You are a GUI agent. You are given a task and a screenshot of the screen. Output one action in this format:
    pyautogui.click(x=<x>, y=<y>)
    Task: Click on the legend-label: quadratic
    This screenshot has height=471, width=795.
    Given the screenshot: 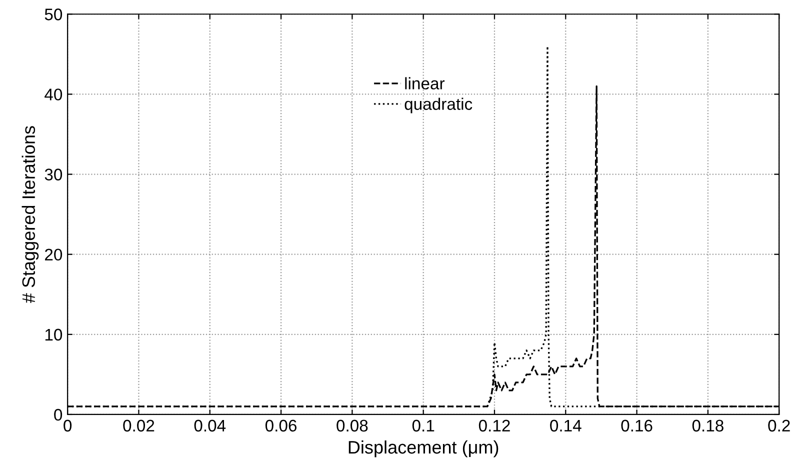 What is the action you would take?
    pyautogui.click(x=438, y=106)
    